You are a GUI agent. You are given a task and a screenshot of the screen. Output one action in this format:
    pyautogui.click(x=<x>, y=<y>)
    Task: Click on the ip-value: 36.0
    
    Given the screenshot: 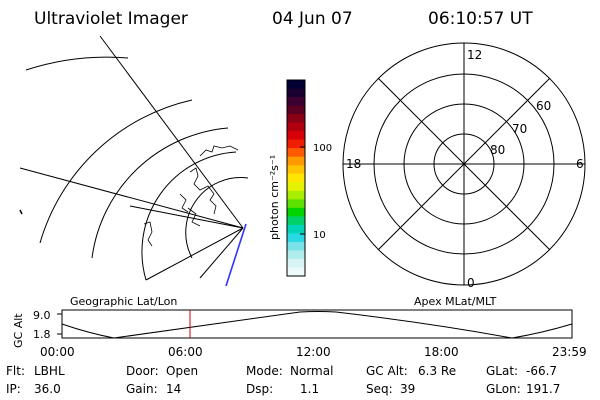 What is the action you would take?
    pyautogui.click(x=47, y=389)
    